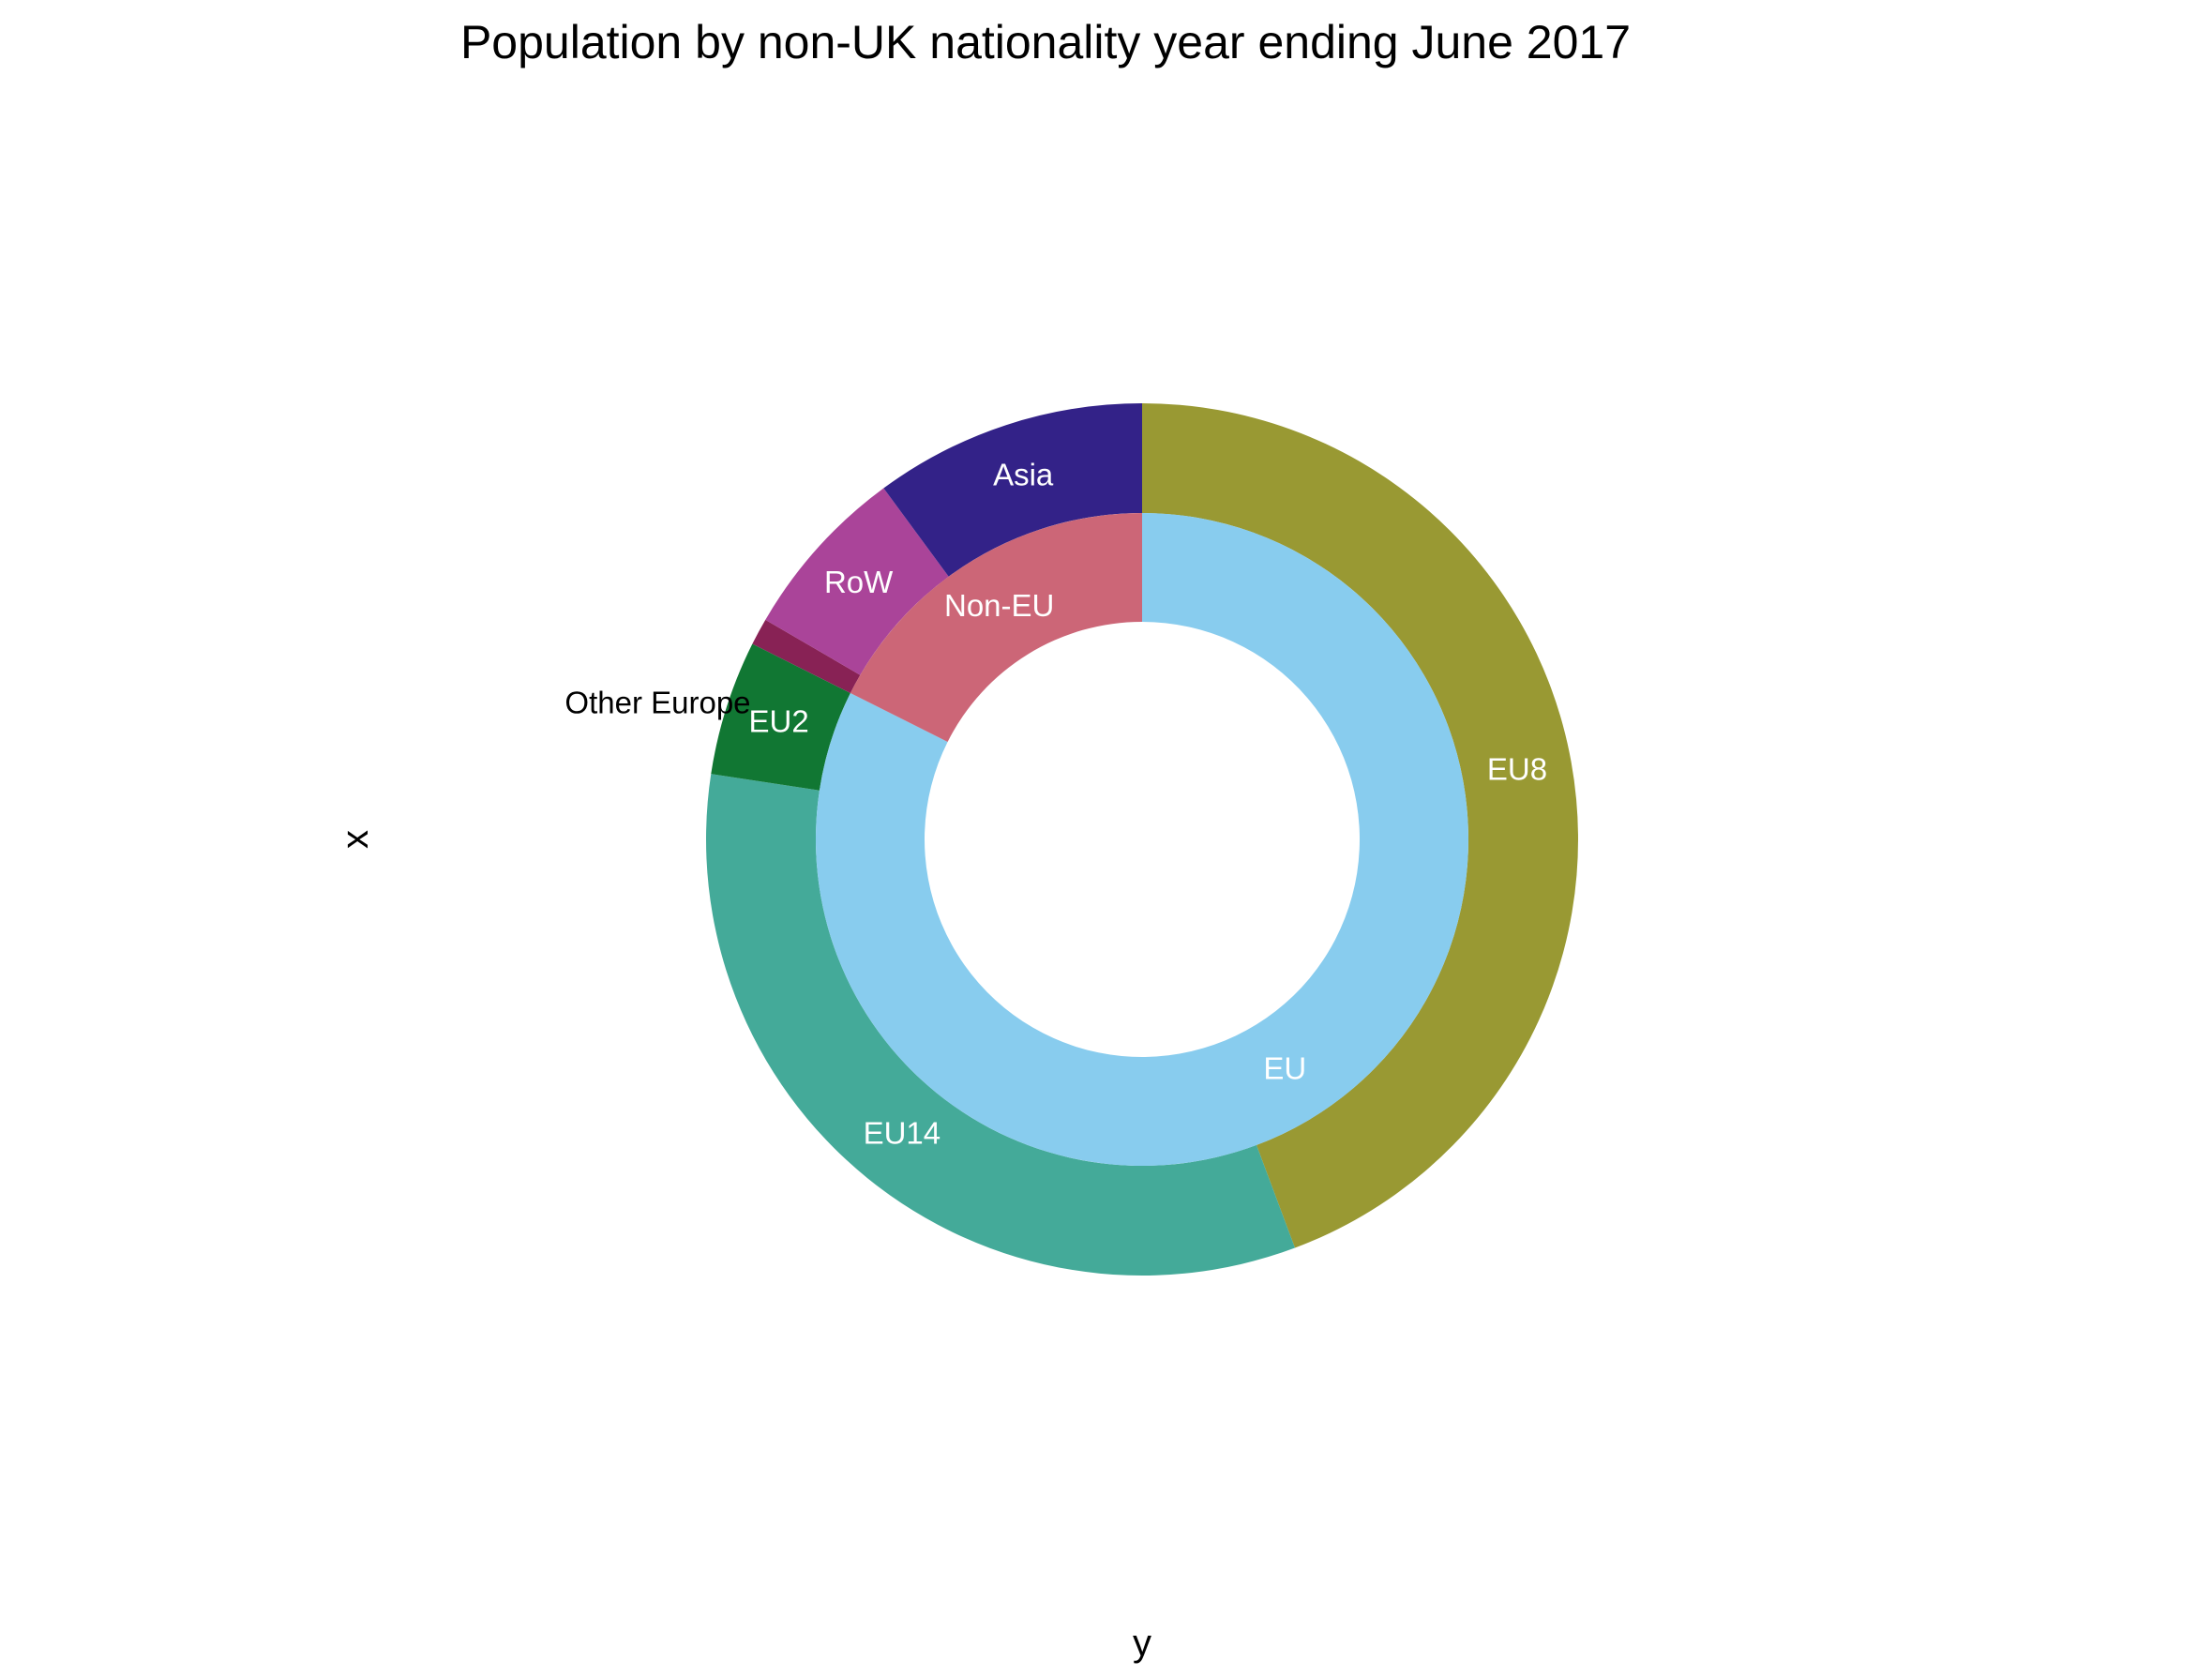 The width and height of the screenshot is (2212, 1676). Describe the element at coordinates (355, 839) in the screenshot. I see `y-axis-label: x` at that location.